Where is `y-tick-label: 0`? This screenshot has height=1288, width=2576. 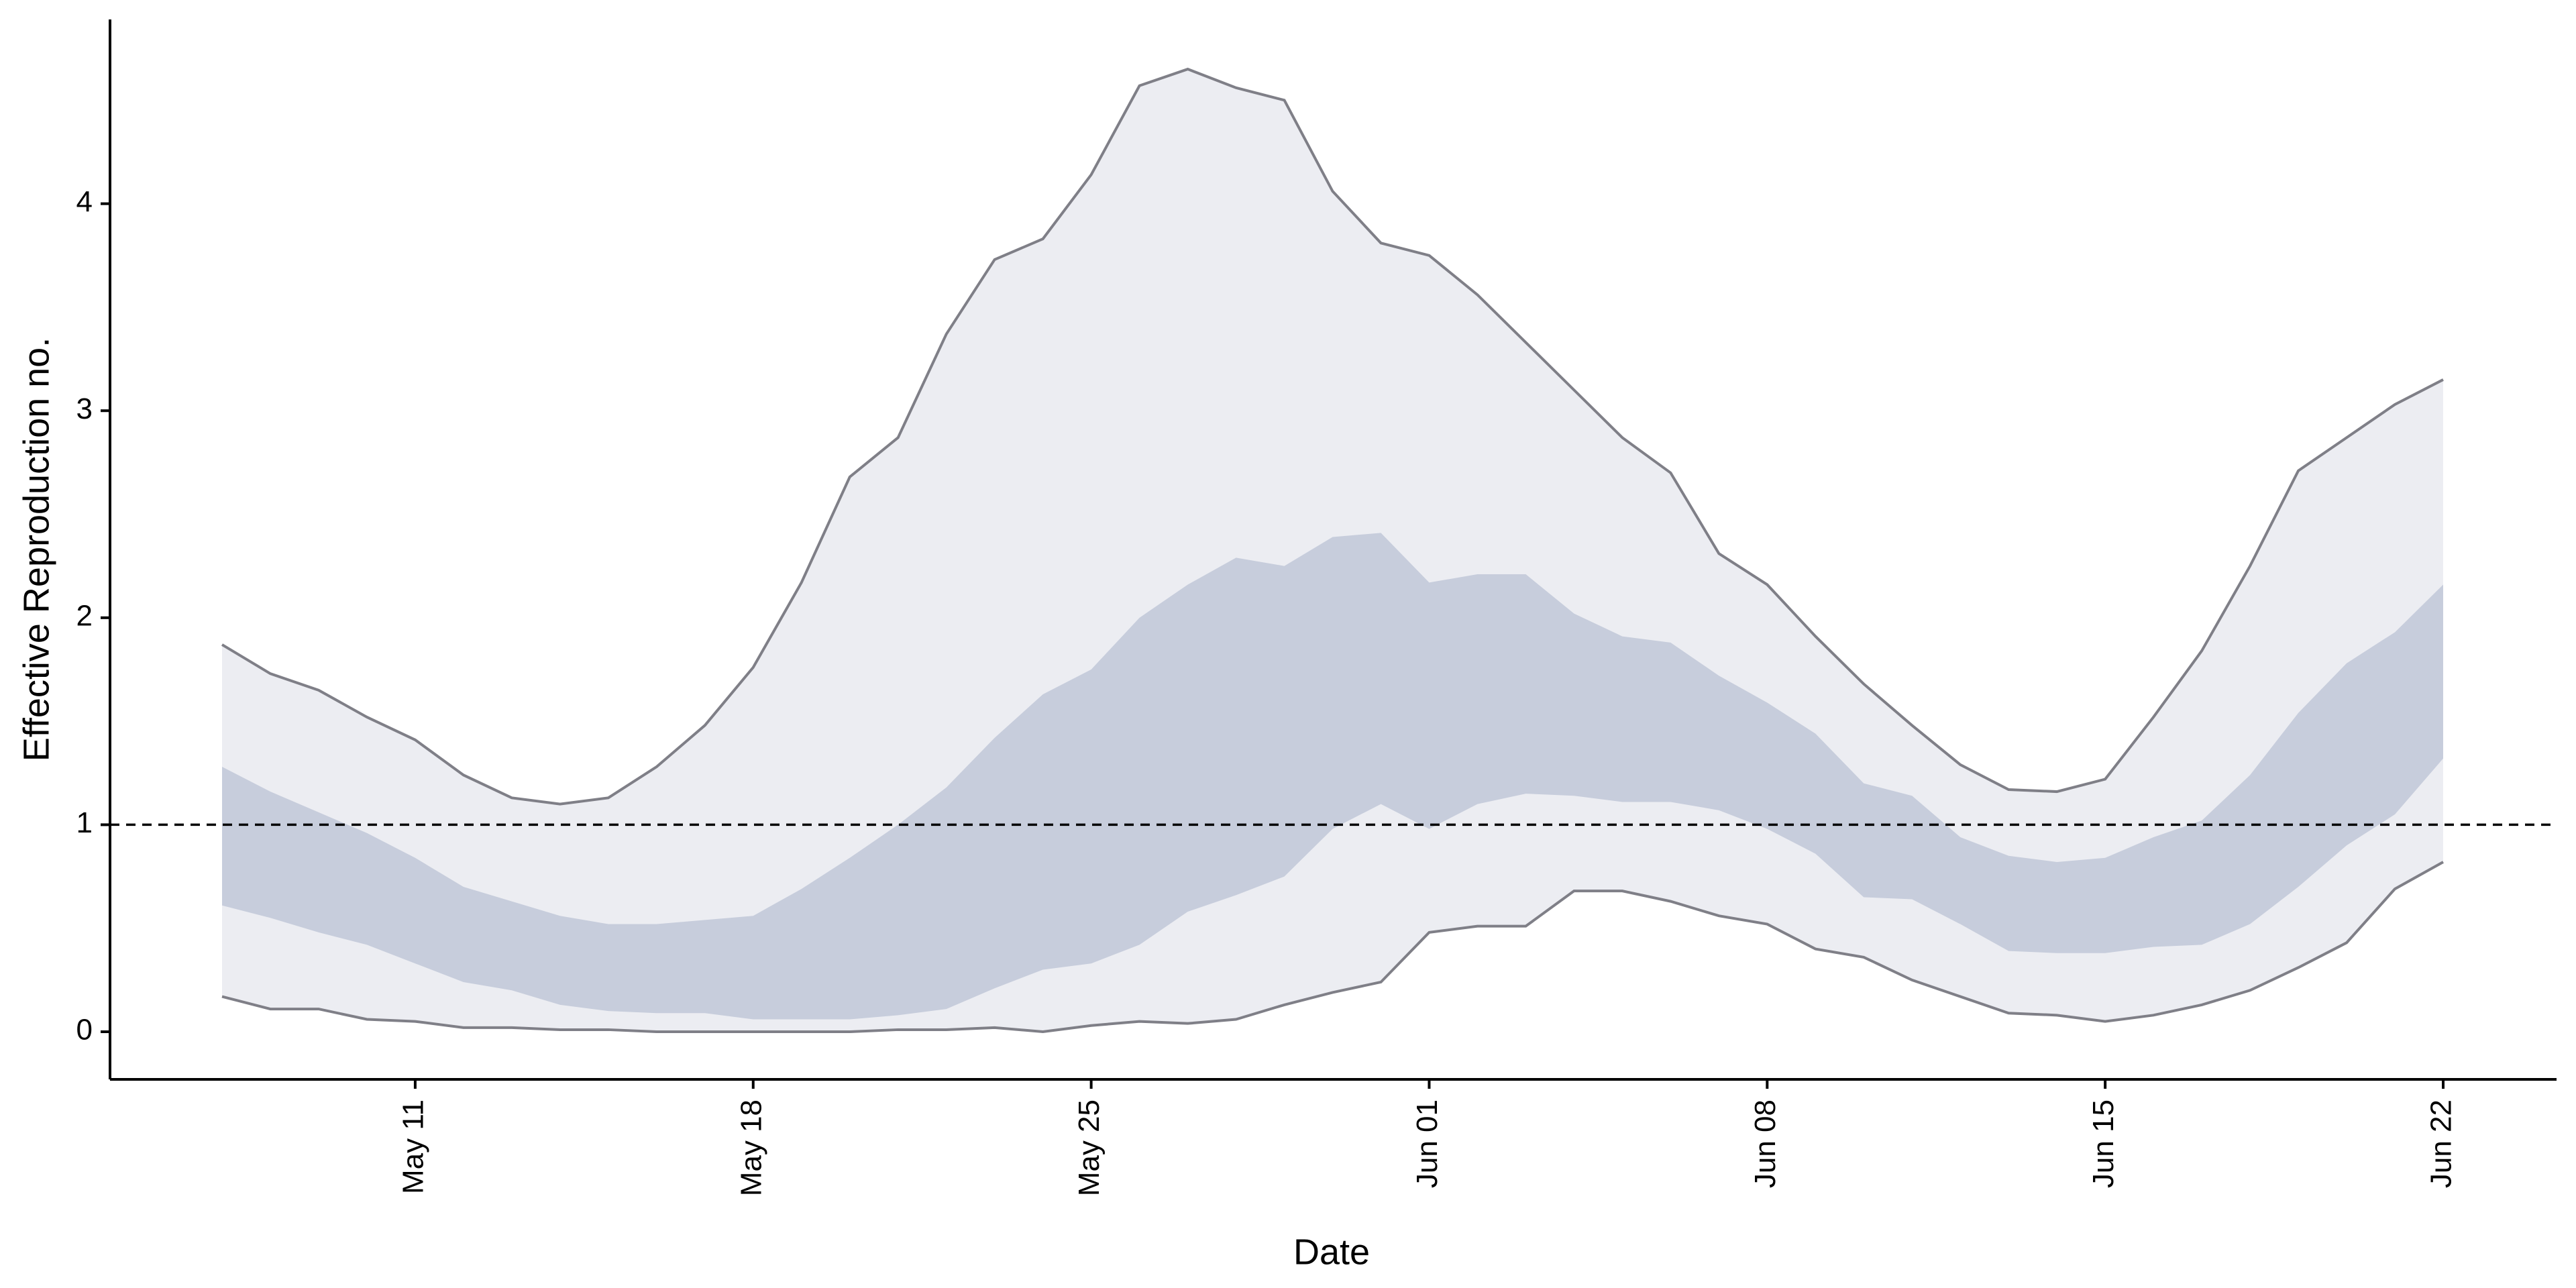
y-tick-label: 0 is located at coordinates (84, 1030).